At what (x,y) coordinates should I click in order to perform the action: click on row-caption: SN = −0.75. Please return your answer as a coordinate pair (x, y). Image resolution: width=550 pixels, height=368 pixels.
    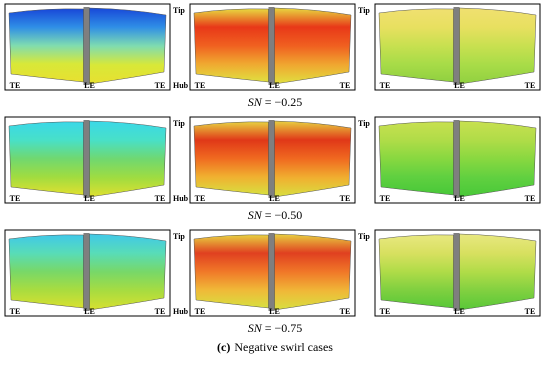
    Looking at the image, I should click on (275, 328).